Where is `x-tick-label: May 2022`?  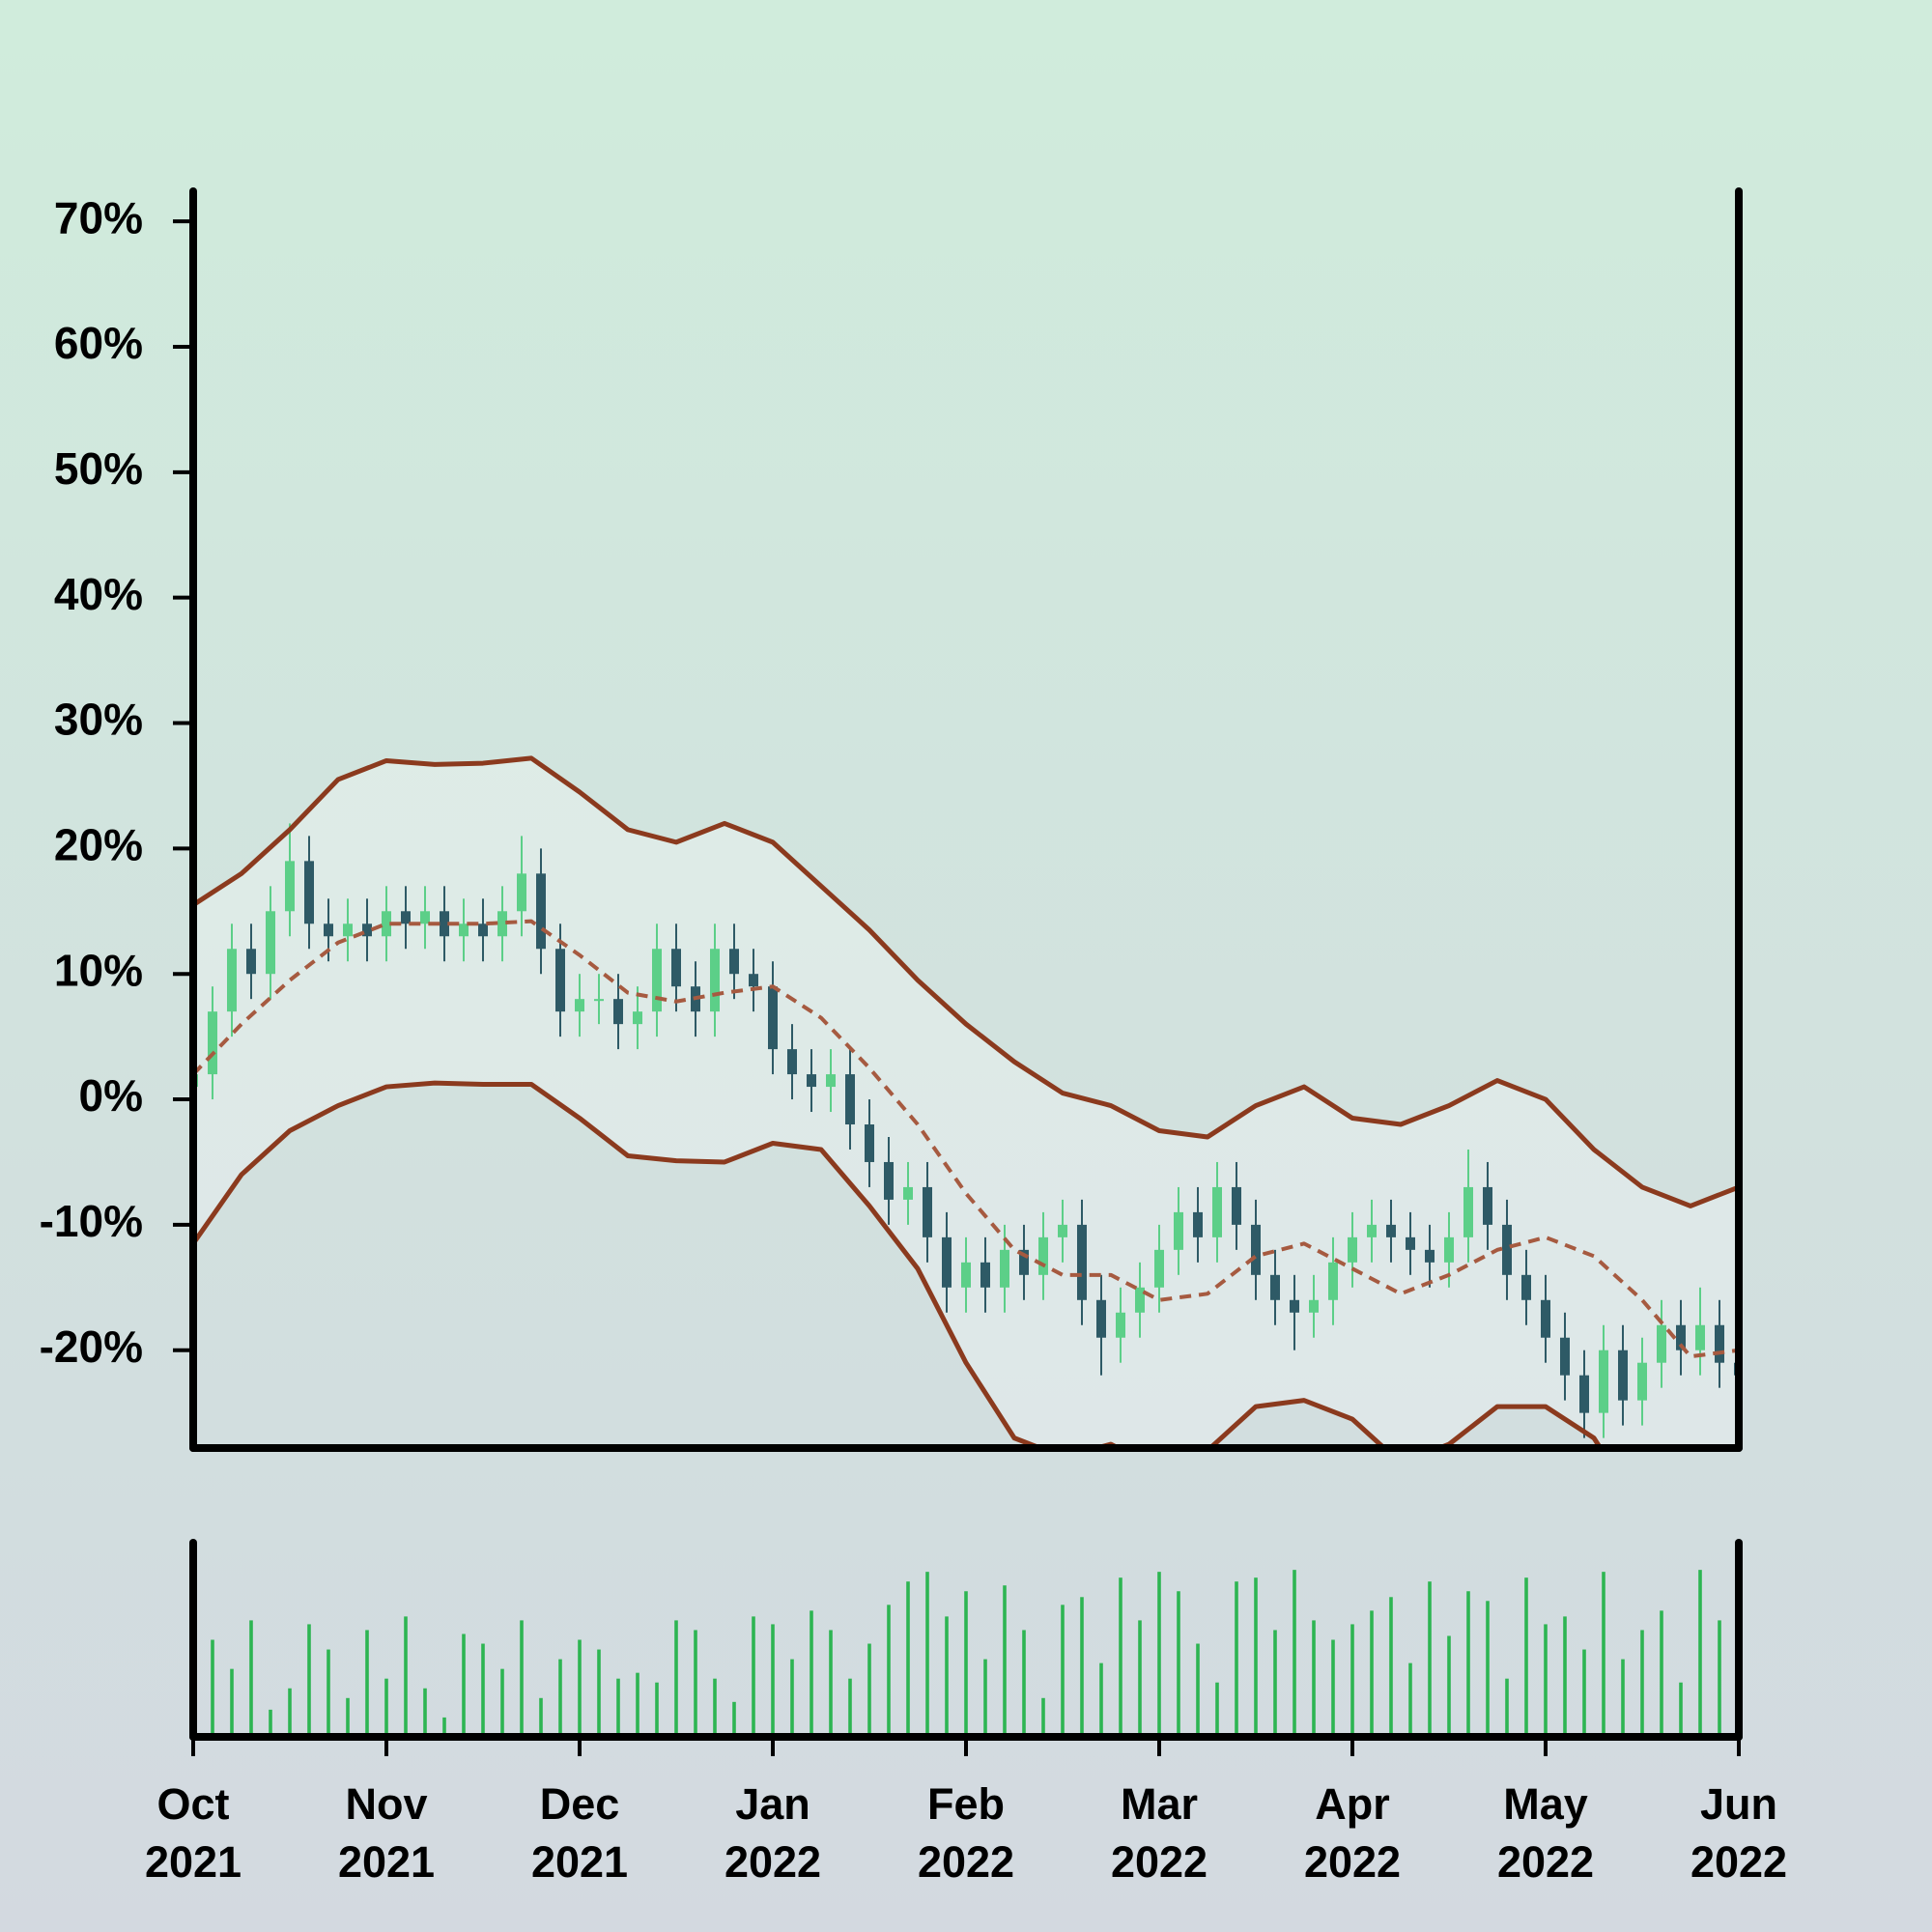 x-tick-label: May 2022 is located at coordinates (1545, 1833).